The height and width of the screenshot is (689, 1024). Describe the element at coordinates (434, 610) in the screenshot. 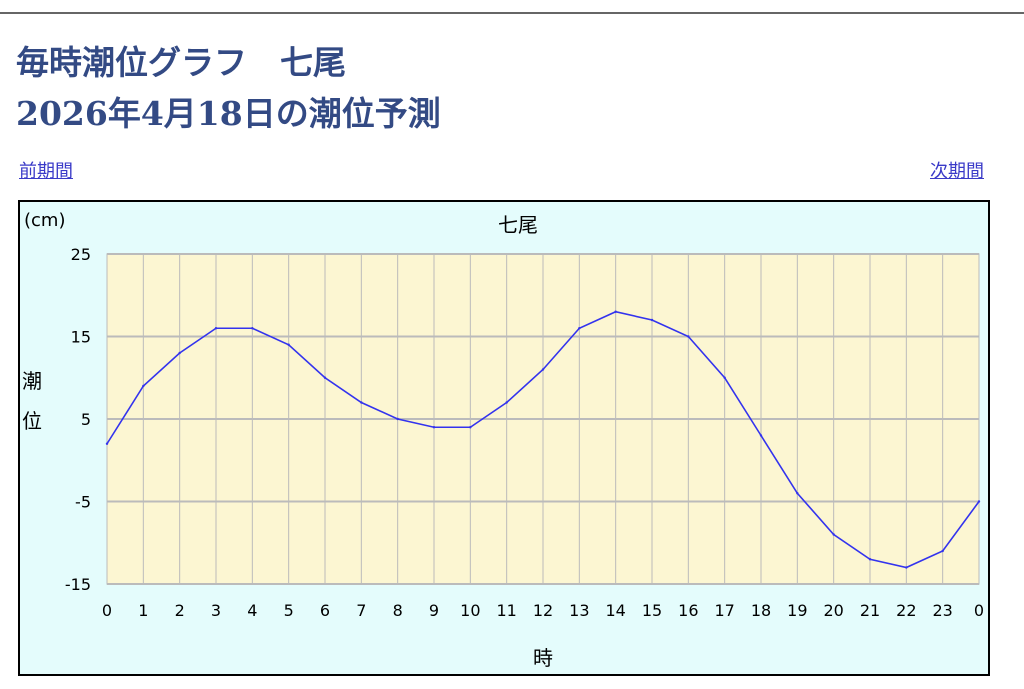

I see `x-tick-label: 9` at that location.